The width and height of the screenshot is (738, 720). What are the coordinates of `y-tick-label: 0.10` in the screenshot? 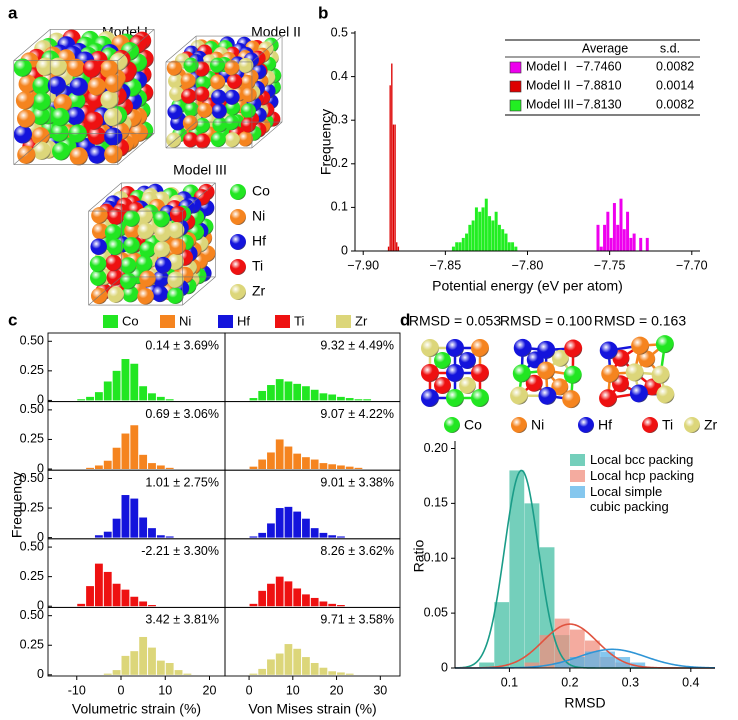 It's located at (436, 558).